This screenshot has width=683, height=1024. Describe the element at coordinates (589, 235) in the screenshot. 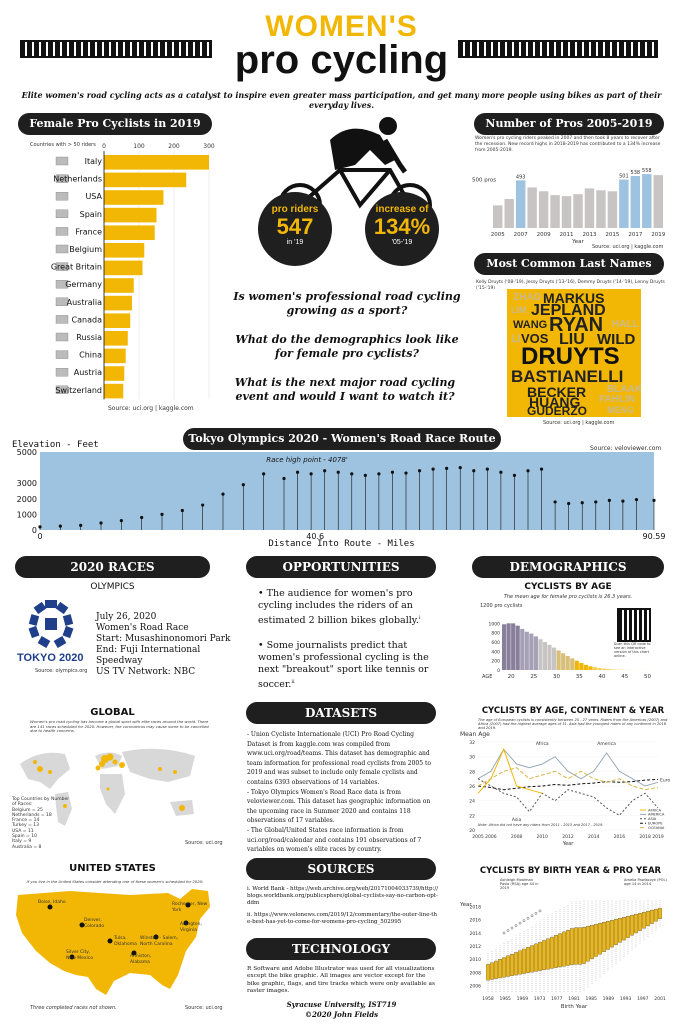

I see `pros-xtick: 2013` at that location.